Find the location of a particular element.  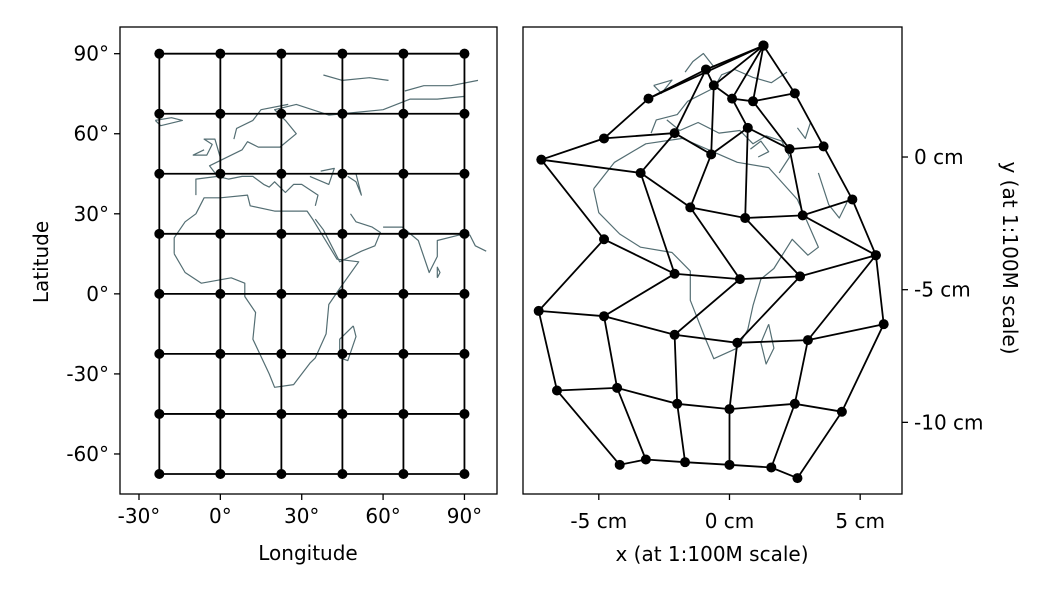

right-y-axis-label: y (at 1:100M scale) is located at coordinates (1010, 257).